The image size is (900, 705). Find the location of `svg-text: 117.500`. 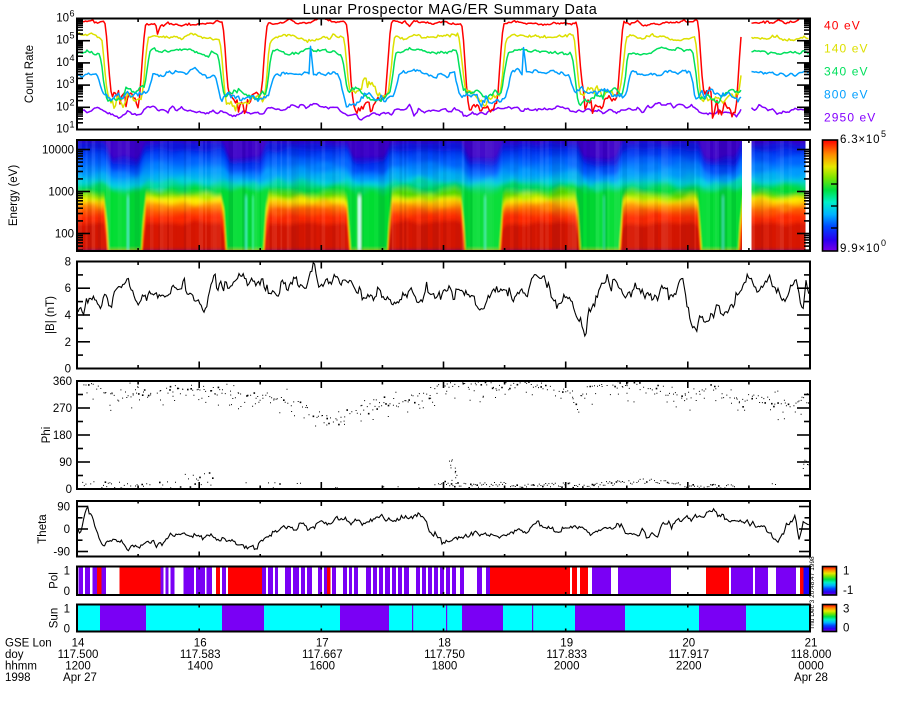

svg-text: 117.500 is located at coordinates (78, 655).